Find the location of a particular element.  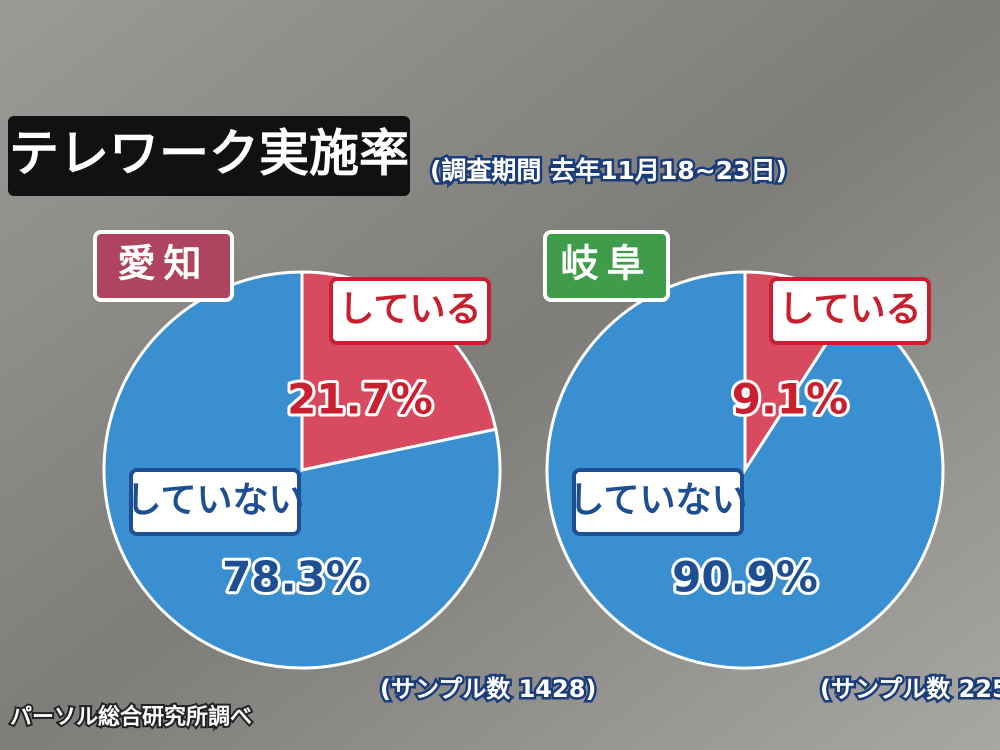

value-label: 9.1% is located at coordinates (790, 399).